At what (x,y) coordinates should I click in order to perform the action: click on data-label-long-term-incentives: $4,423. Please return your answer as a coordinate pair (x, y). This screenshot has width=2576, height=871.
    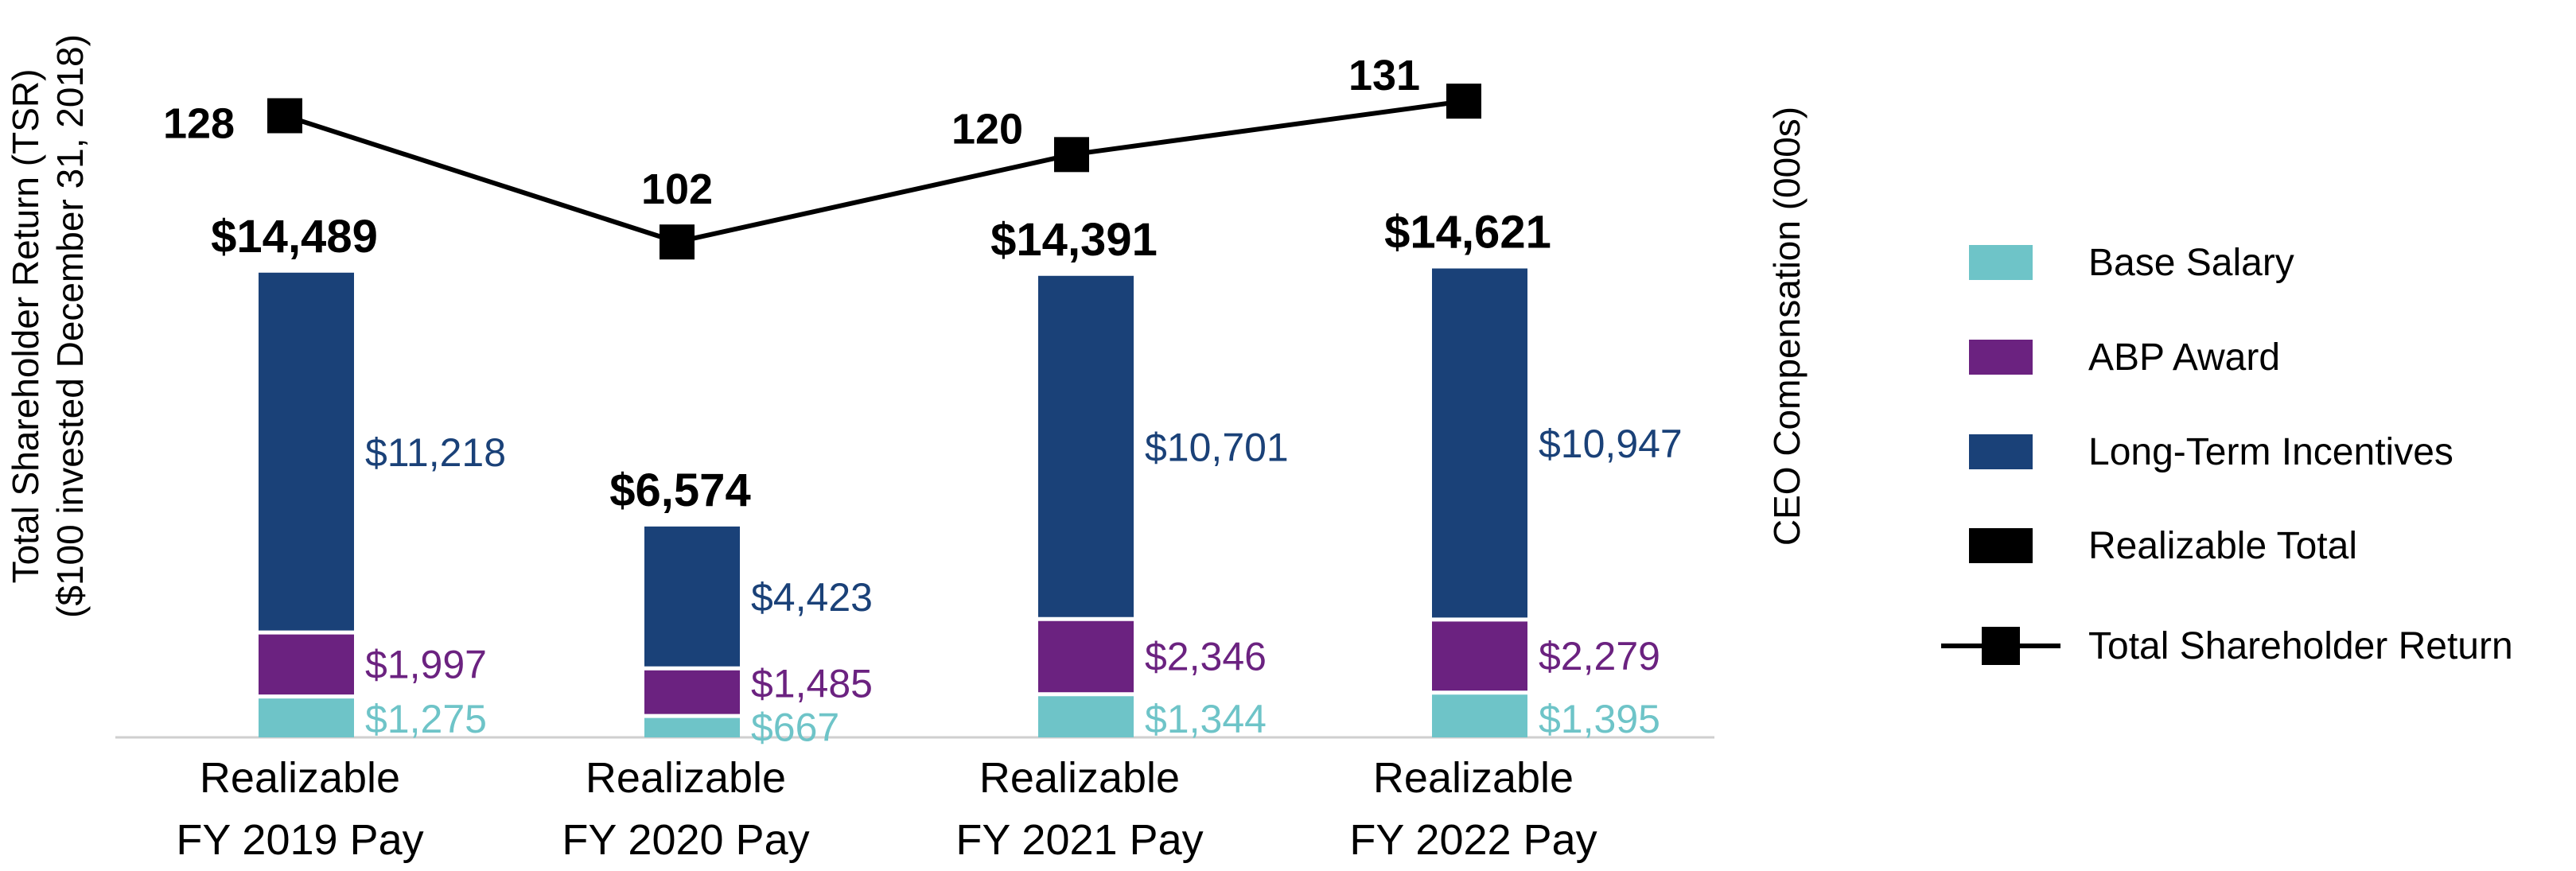
    Looking at the image, I should click on (812, 598).